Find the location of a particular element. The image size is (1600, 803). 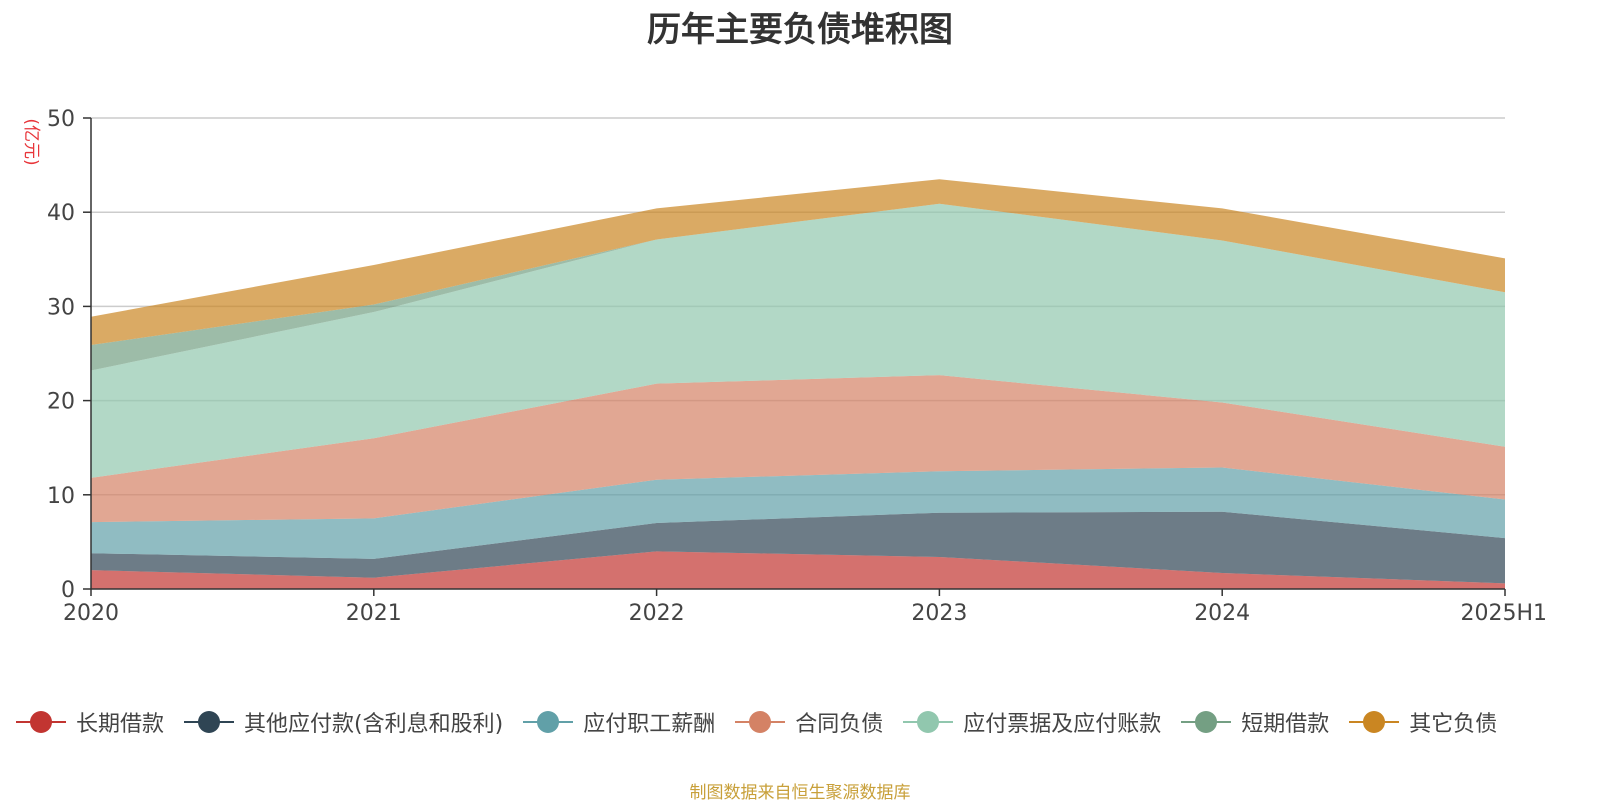

legend-label: 短期借款 is located at coordinates (1285, 724).